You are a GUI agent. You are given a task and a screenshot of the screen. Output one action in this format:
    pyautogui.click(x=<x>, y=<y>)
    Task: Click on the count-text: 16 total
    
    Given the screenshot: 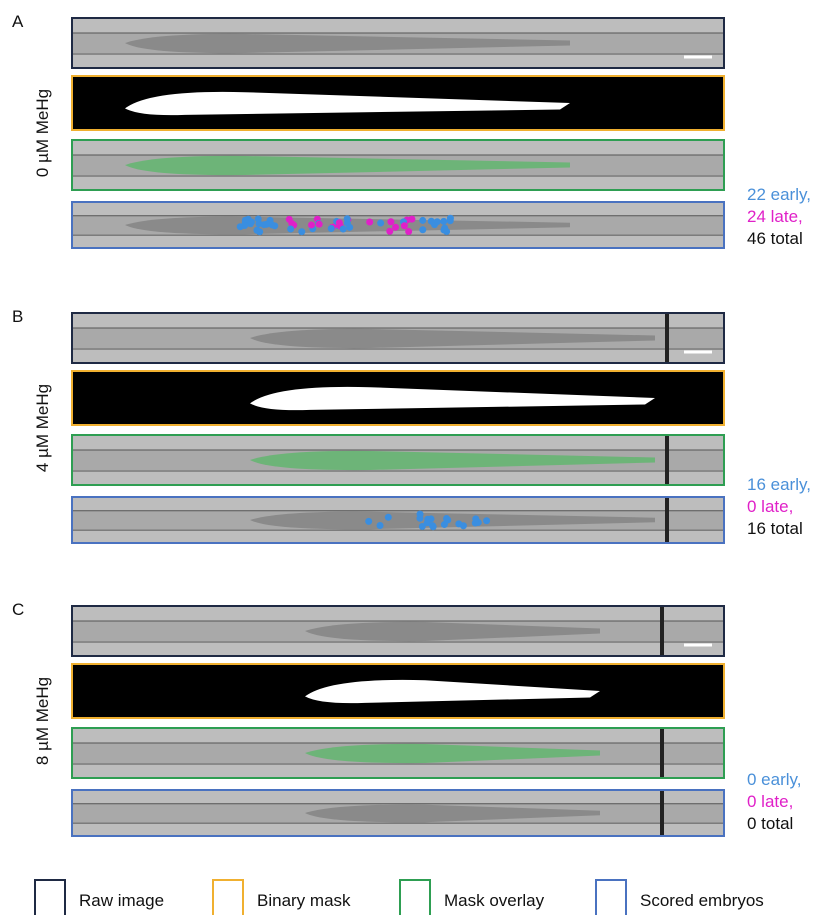 What is the action you would take?
    pyautogui.click(x=775, y=528)
    